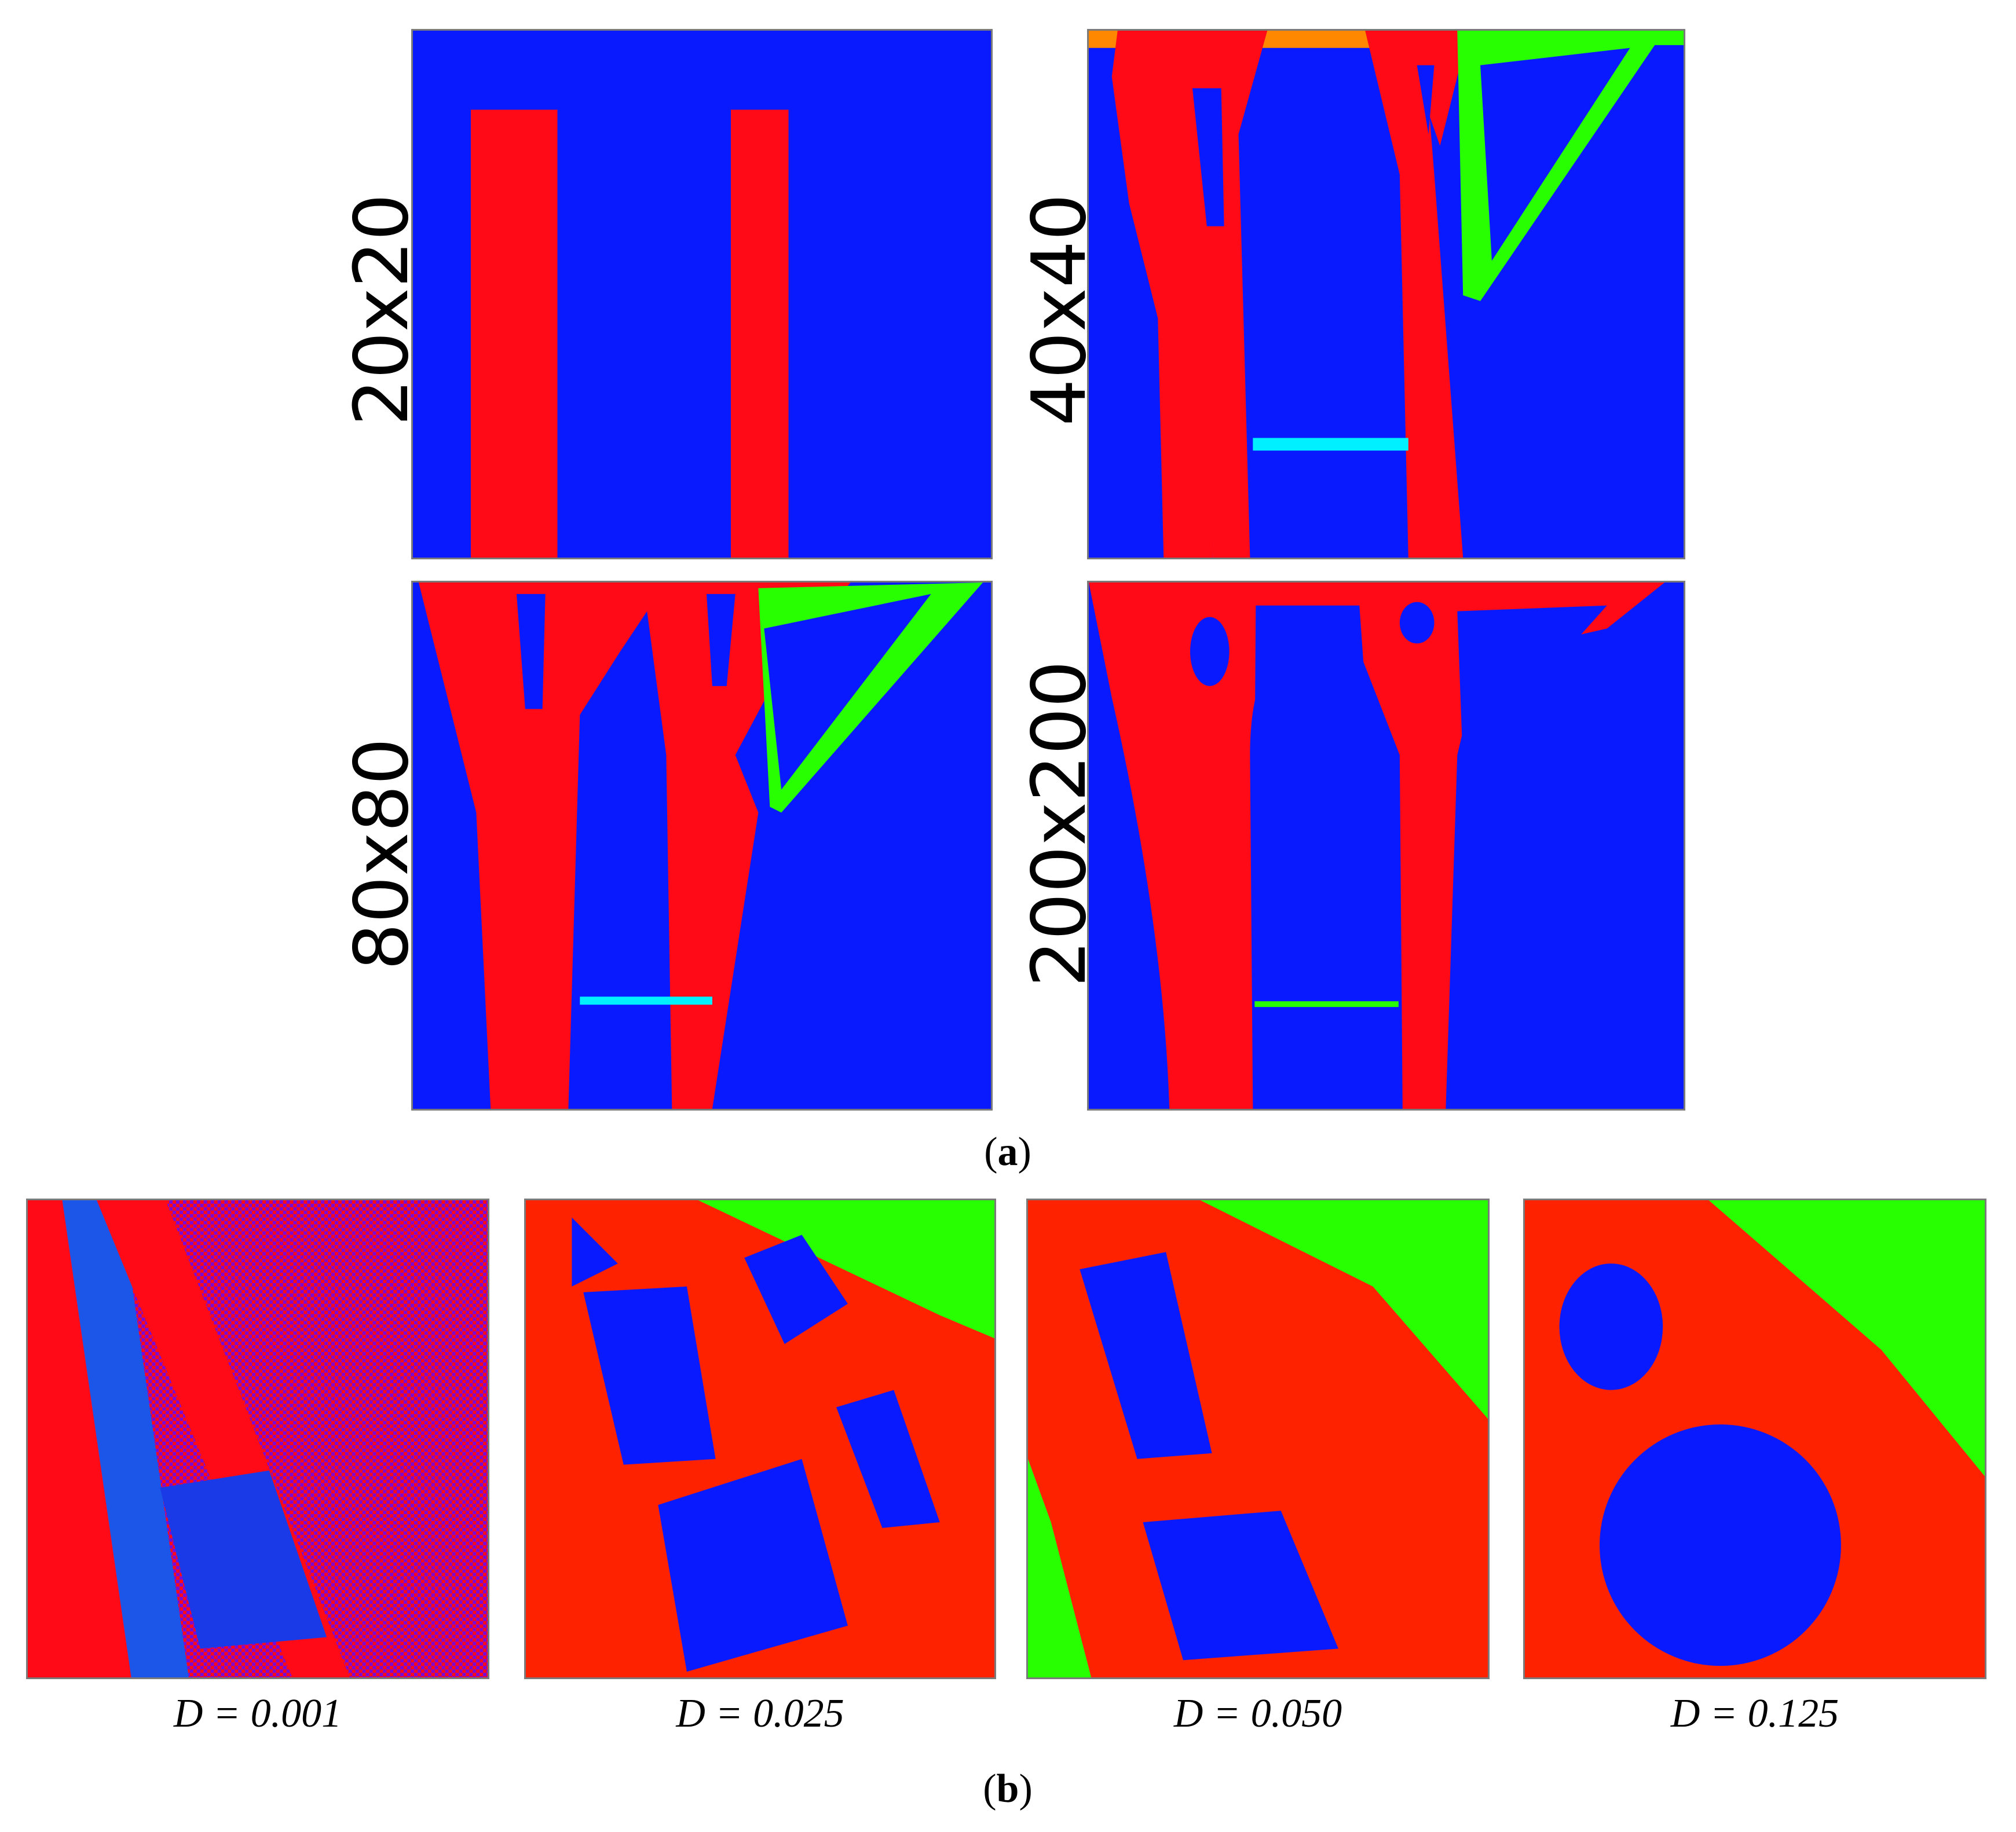 The image size is (2016, 1832). I want to click on topology-panel-200x200, so click(1386, 846).